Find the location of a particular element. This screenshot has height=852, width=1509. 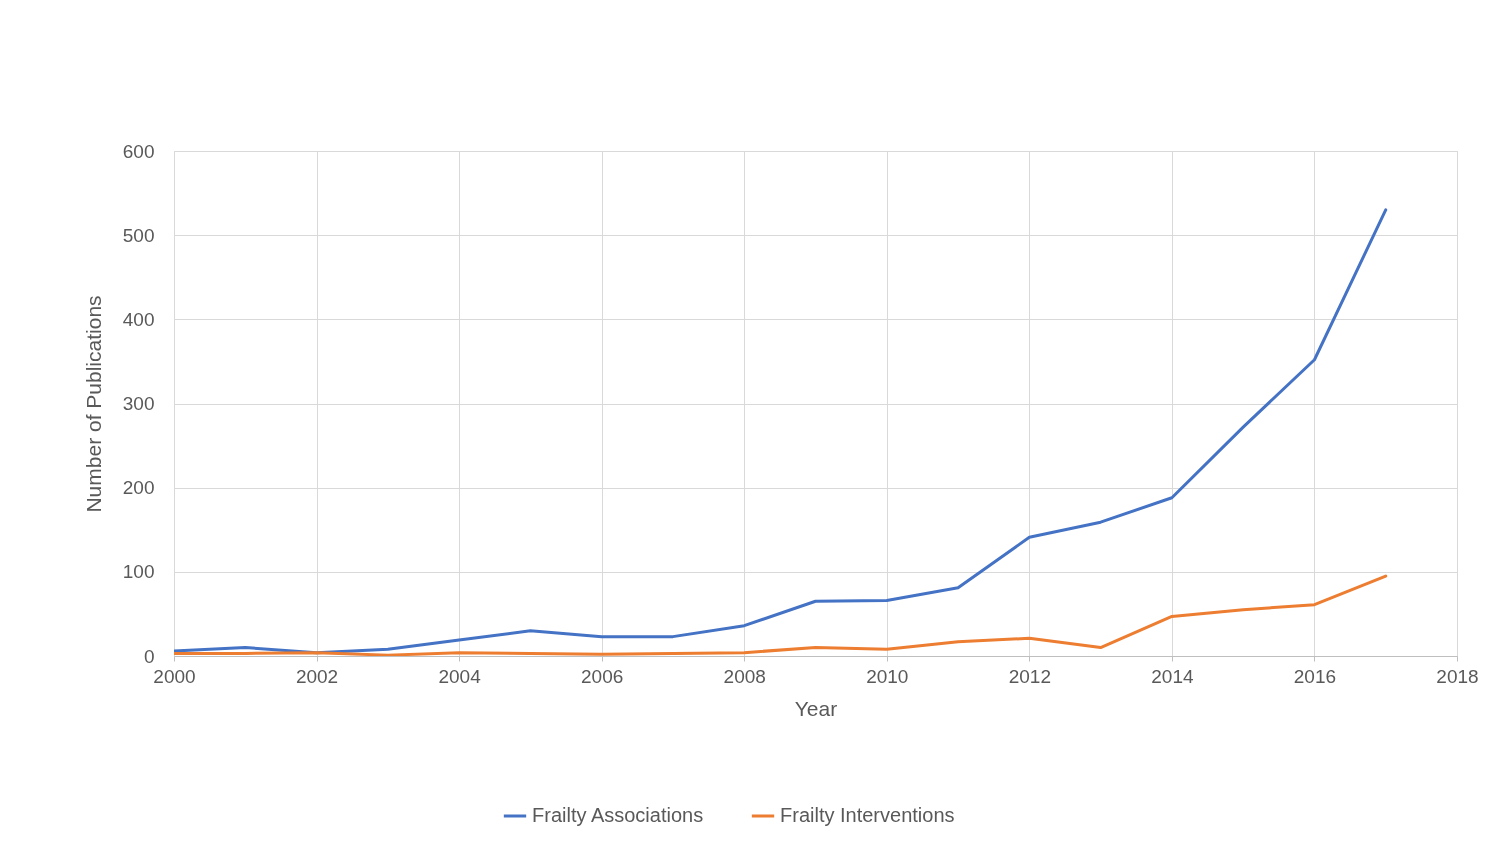

x-tick-label: 2014 is located at coordinates (1172, 676).